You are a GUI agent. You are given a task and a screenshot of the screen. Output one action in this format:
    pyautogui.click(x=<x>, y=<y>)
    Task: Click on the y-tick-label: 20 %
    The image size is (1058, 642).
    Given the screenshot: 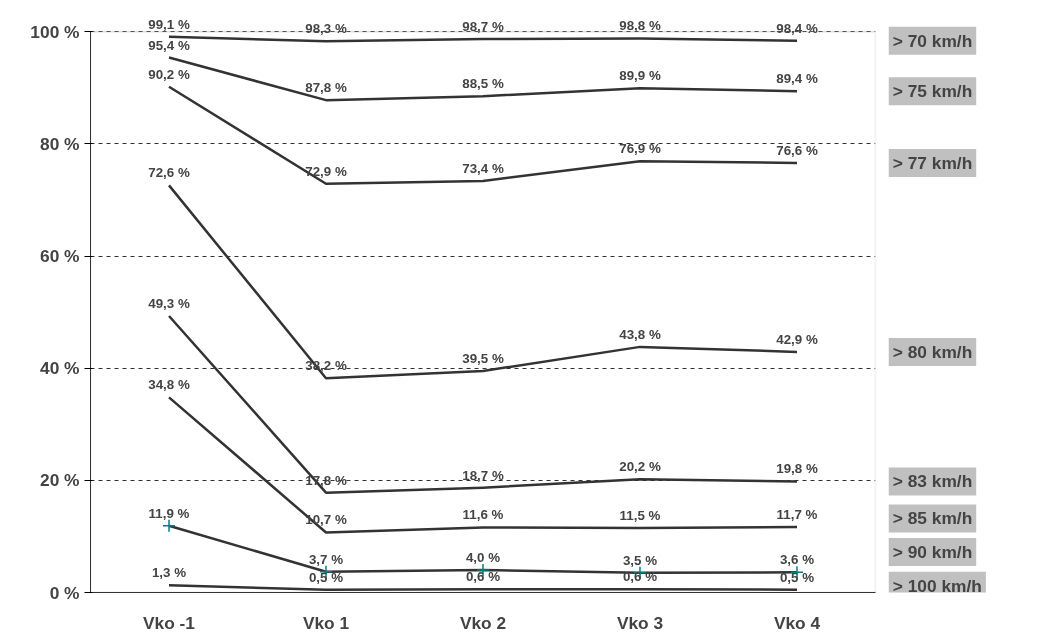 What is the action you would take?
    pyautogui.click(x=60, y=480)
    